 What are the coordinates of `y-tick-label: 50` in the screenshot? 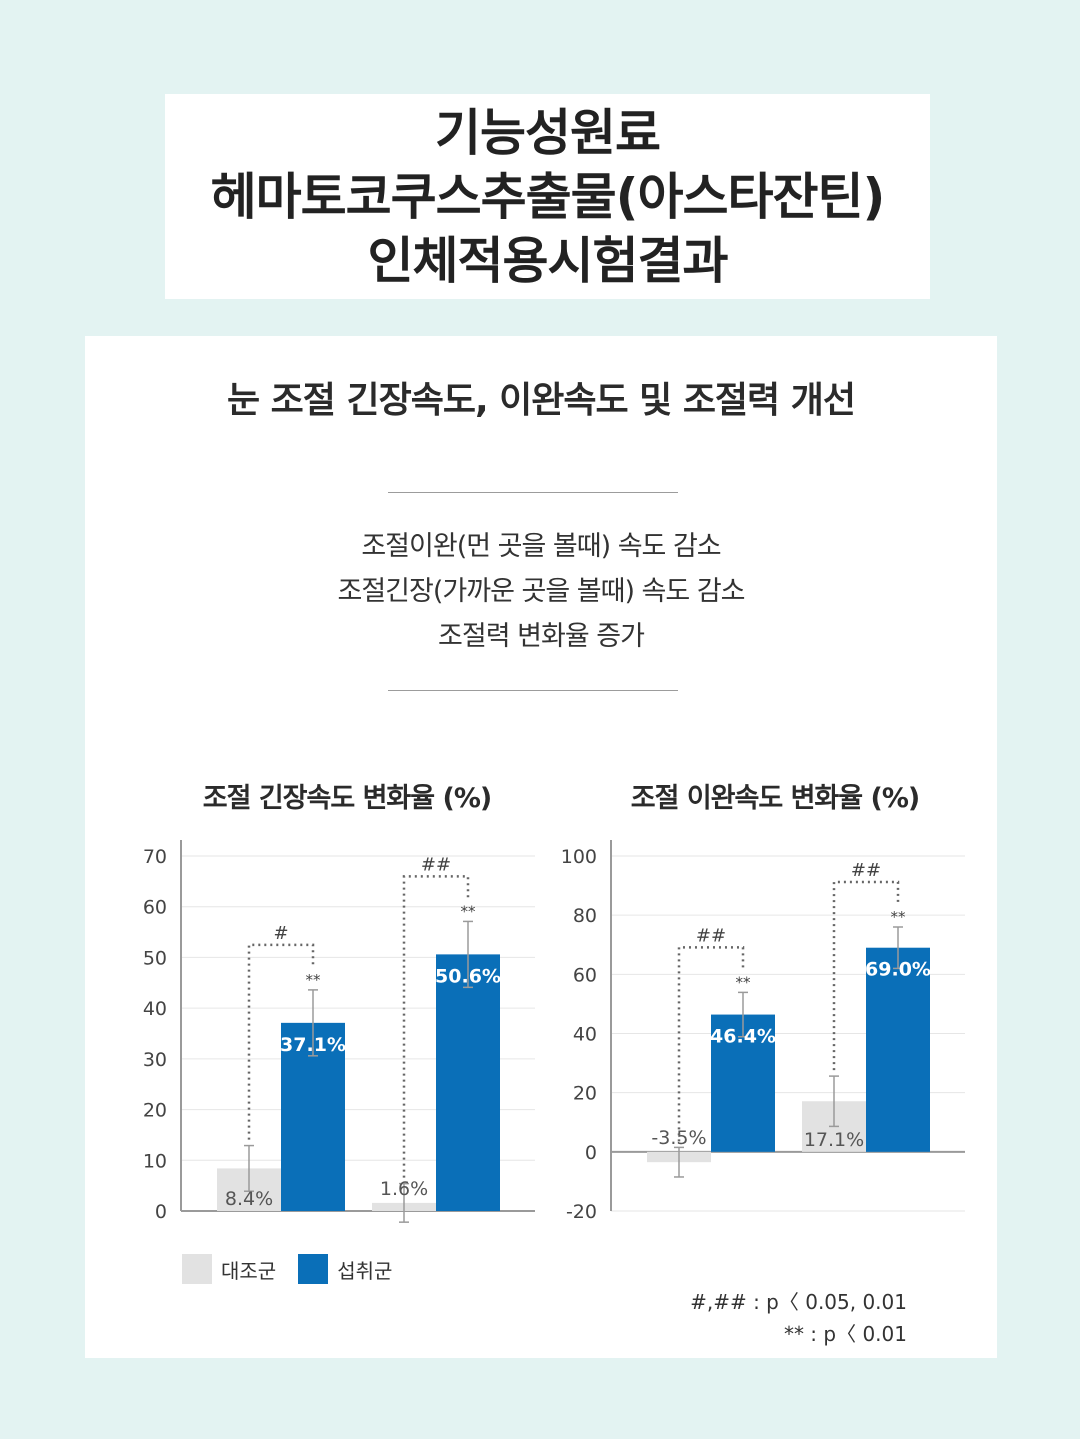 It's located at (155, 958).